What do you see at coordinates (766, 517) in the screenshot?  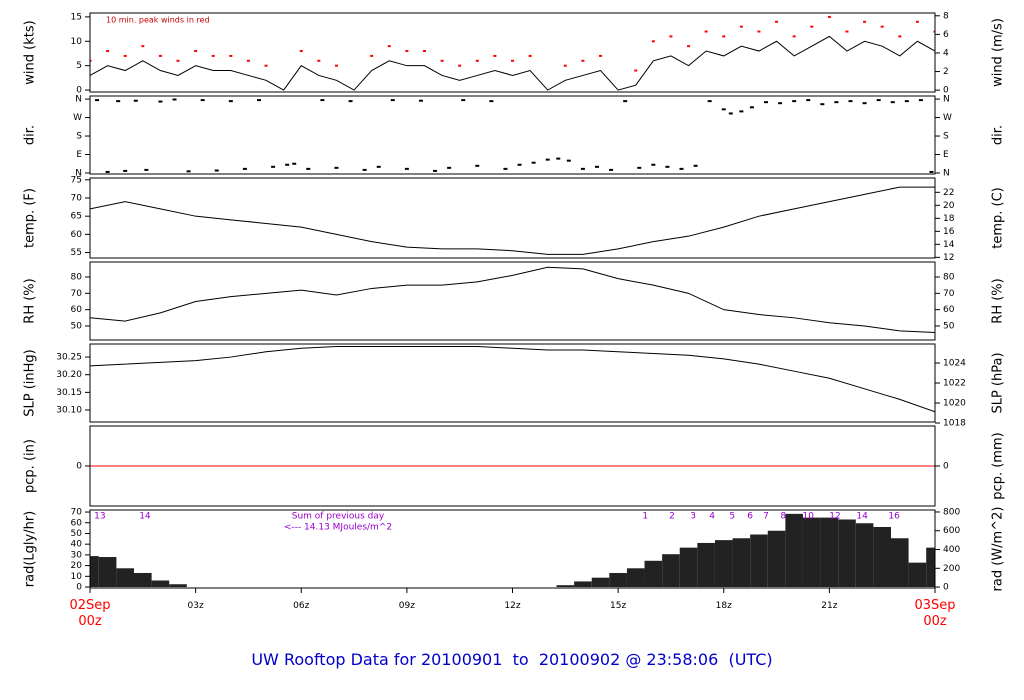 I see `hour-mark: 7` at bounding box center [766, 517].